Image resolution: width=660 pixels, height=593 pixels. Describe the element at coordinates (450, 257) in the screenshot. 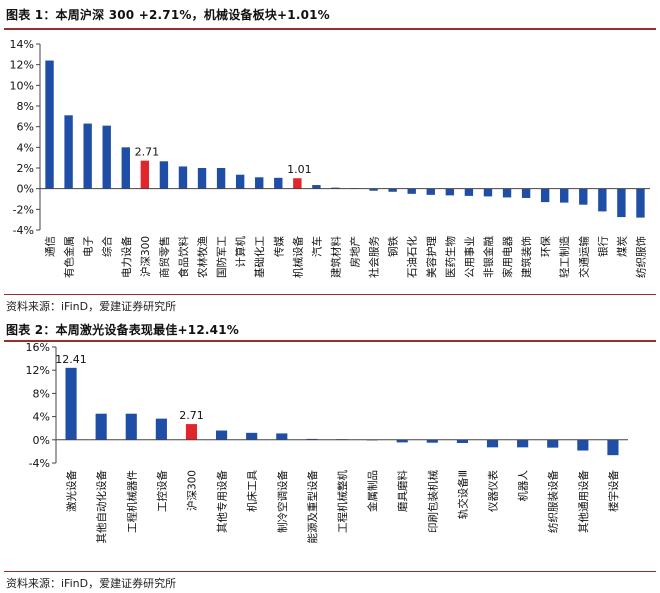

I see `chart1-category-label: 医药生物` at that location.